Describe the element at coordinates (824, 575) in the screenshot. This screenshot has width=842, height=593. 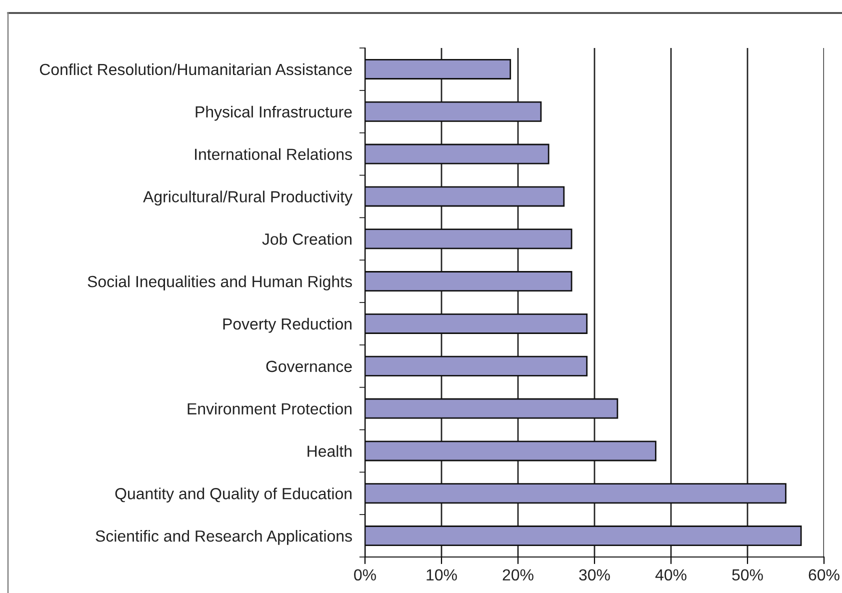
I see `x-tick-label: 60%` at that location.